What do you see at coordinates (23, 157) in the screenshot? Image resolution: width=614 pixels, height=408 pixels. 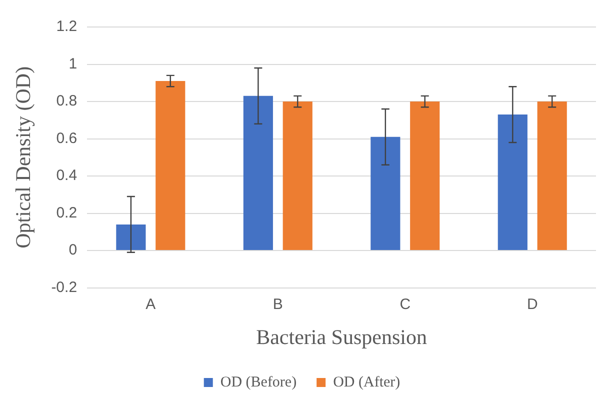 I see `y-axis-title: Optical Density (OD)` at bounding box center [23, 157].